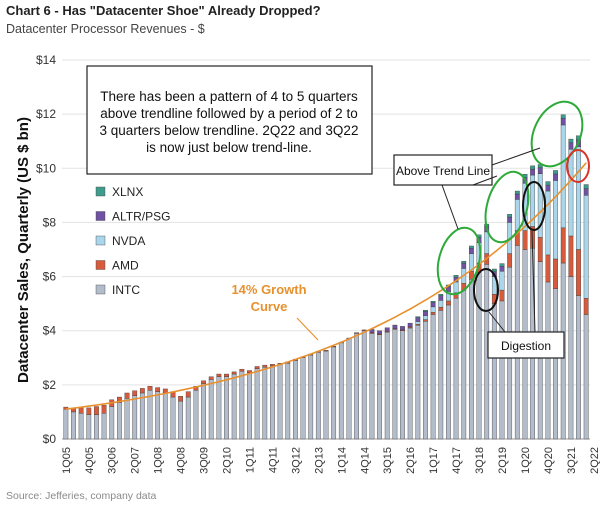 The image size is (600, 509). I want to click on legend-label: AMD, so click(125, 266).